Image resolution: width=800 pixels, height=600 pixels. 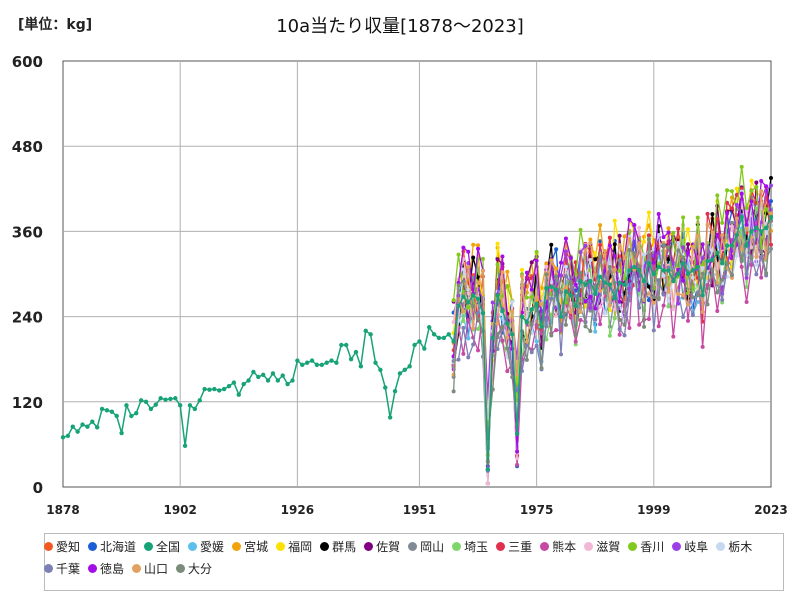 What do you see at coordinates (338, 546) in the screenshot?
I see `legend-item: 群馬` at bounding box center [338, 546].